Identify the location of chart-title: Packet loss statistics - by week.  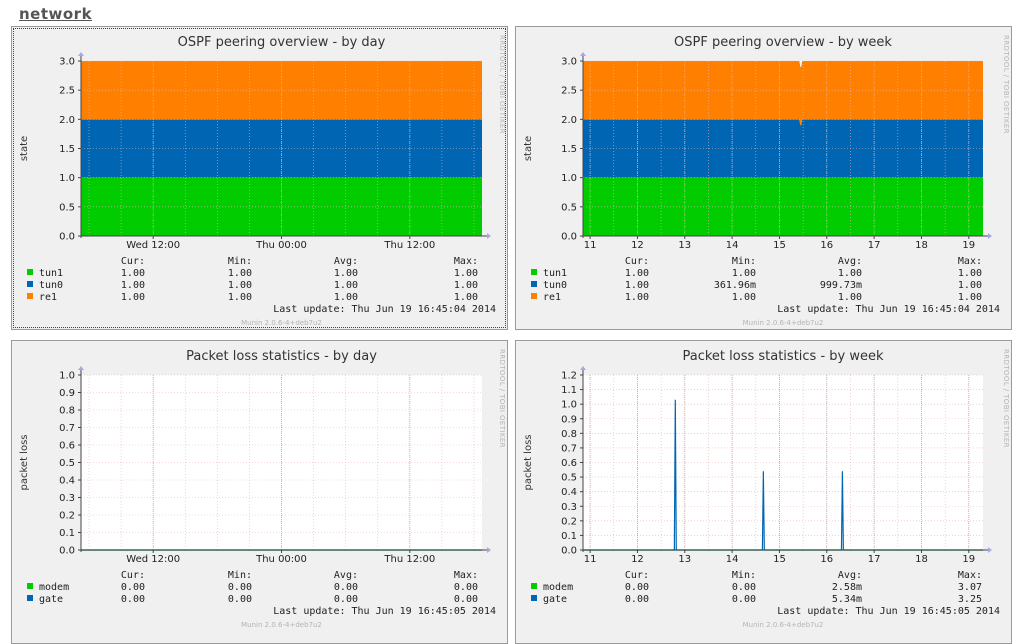
(783, 356).